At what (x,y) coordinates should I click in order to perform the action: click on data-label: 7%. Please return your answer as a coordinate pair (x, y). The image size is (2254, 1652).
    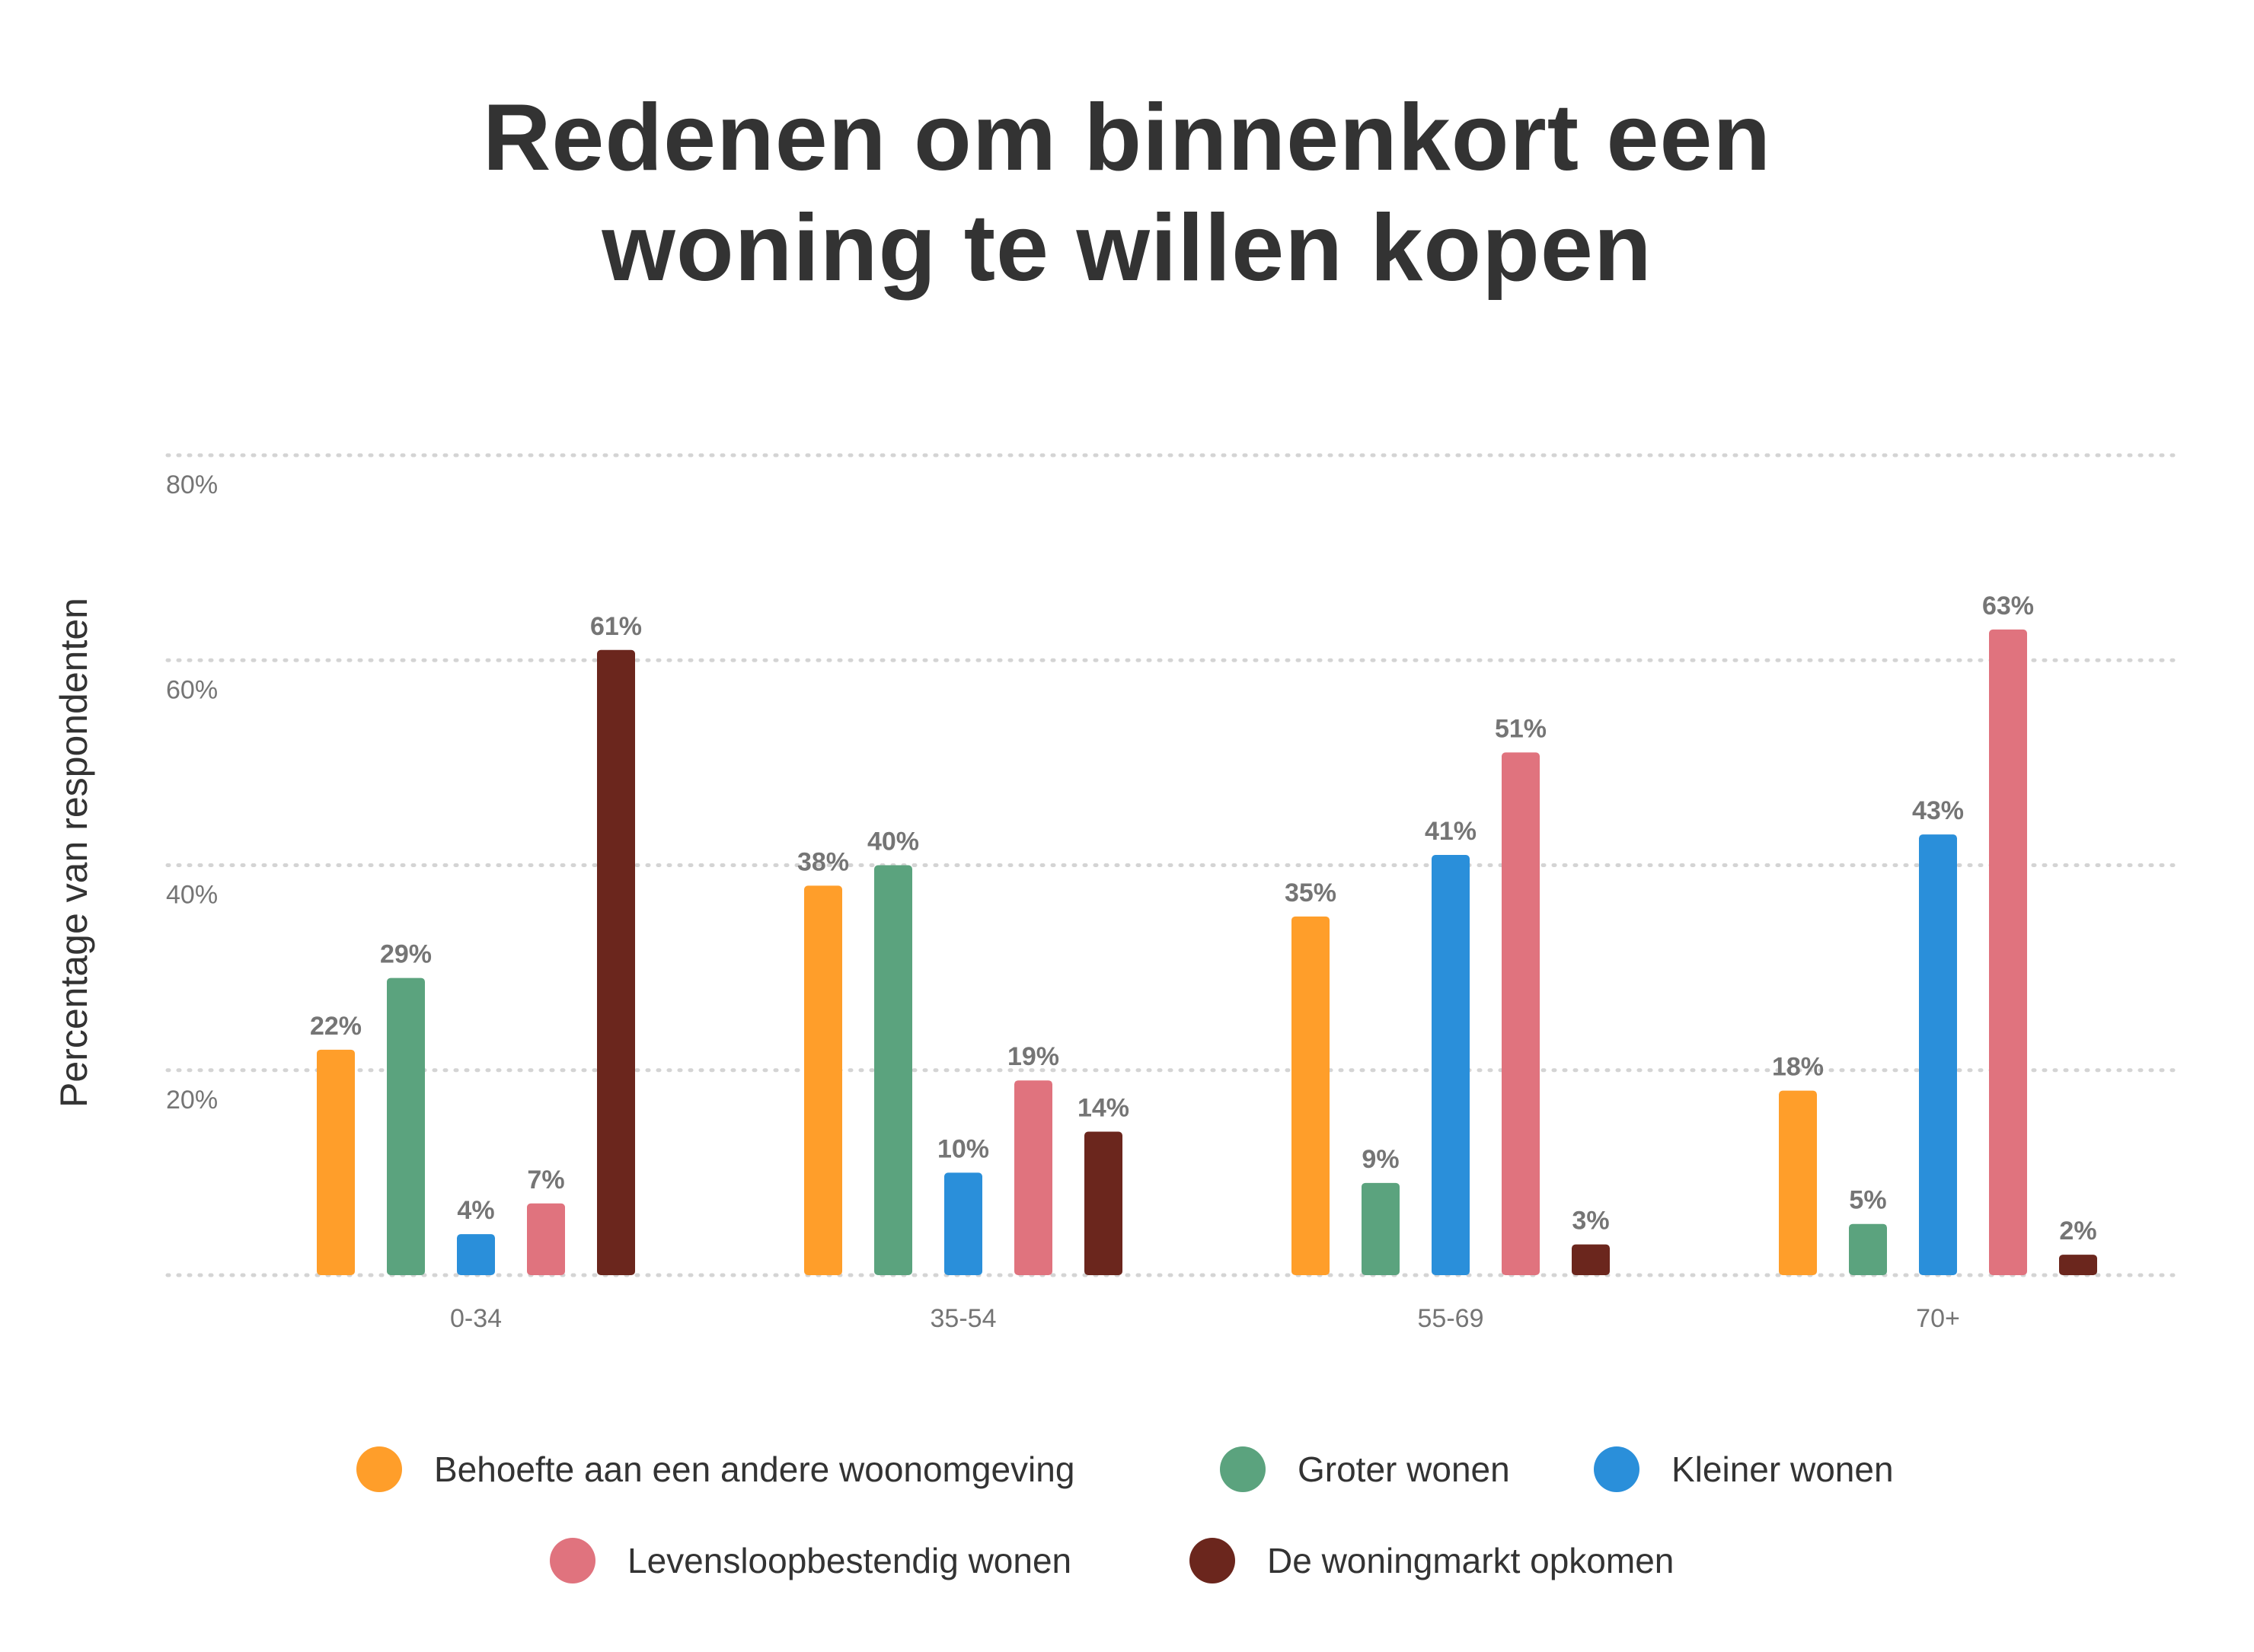
    Looking at the image, I should click on (545, 1180).